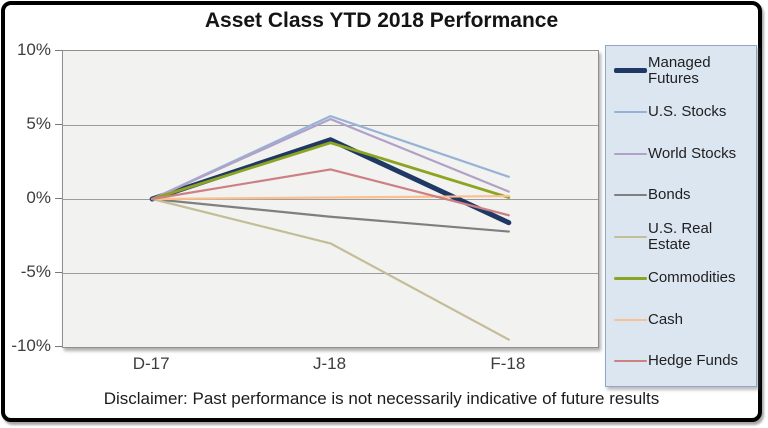  Describe the element at coordinates (669, 195) in the screenshot. I see `legend-label: Bonds` at that location.